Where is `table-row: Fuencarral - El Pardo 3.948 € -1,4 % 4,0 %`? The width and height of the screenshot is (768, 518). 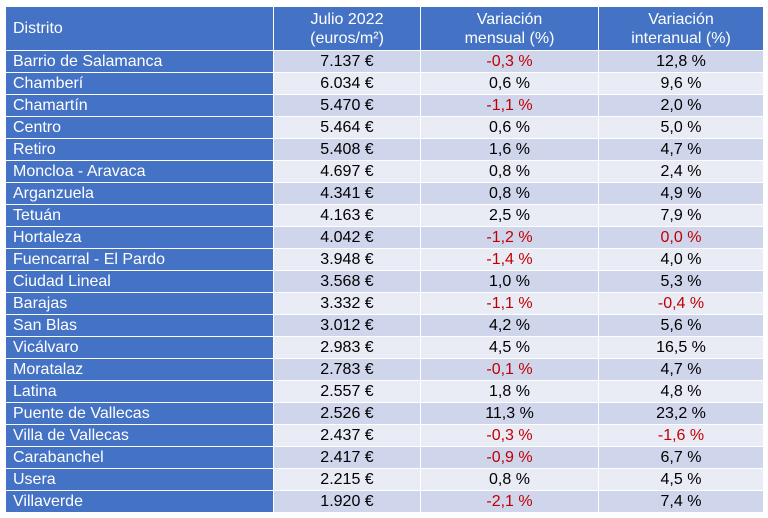
table-row: Fuencarral - El Pardo 3.948 € -1,4 % 4,0 % is located at coordinates (384, 259).